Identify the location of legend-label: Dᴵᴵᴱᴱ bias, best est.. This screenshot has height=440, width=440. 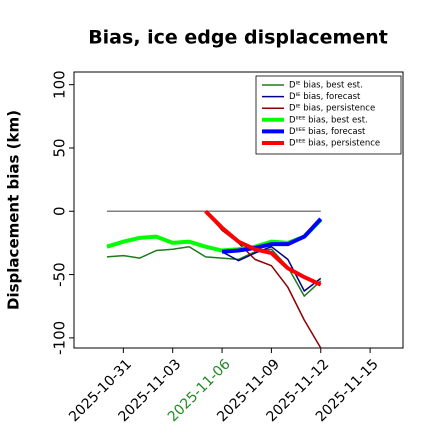
(328, 120).